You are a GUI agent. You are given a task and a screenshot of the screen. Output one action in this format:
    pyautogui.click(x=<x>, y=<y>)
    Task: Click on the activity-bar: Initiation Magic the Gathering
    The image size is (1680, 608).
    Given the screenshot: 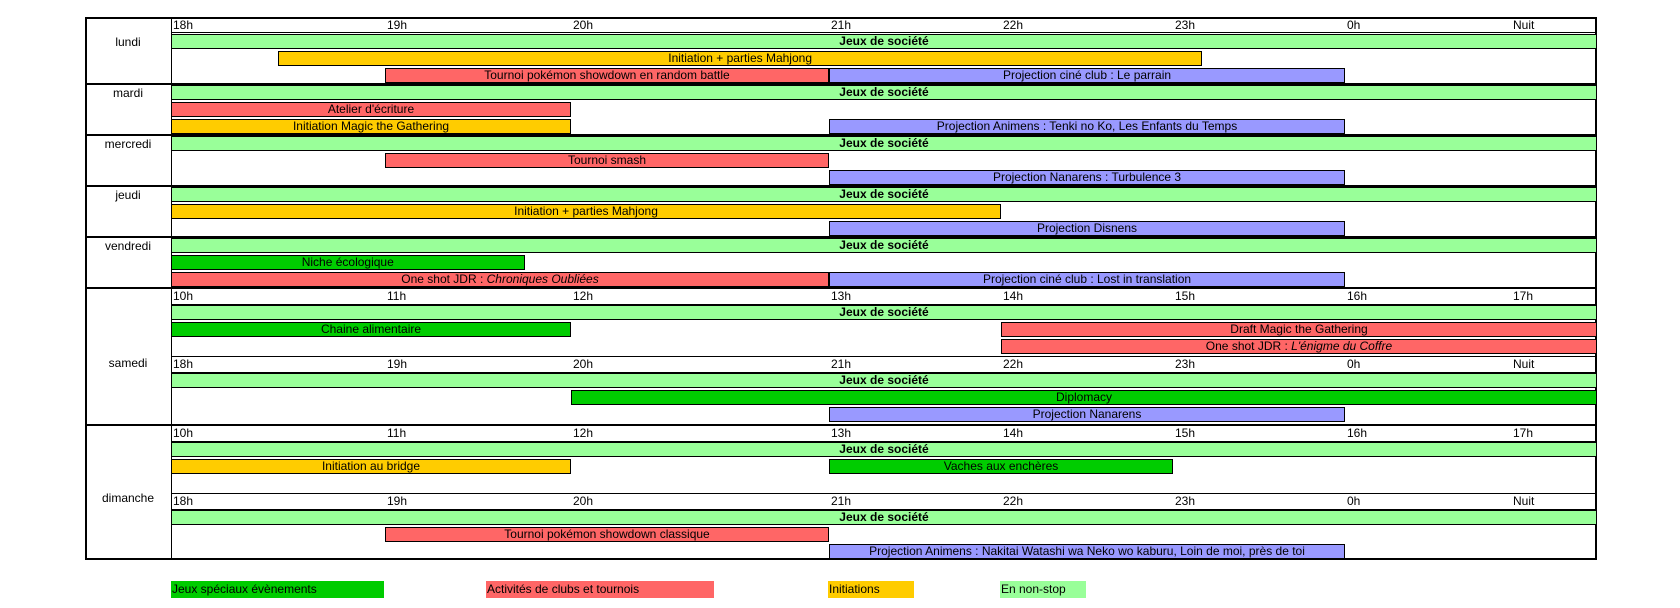 What is the action you would take?
    pyautogui.click(x=371, y=126)
    